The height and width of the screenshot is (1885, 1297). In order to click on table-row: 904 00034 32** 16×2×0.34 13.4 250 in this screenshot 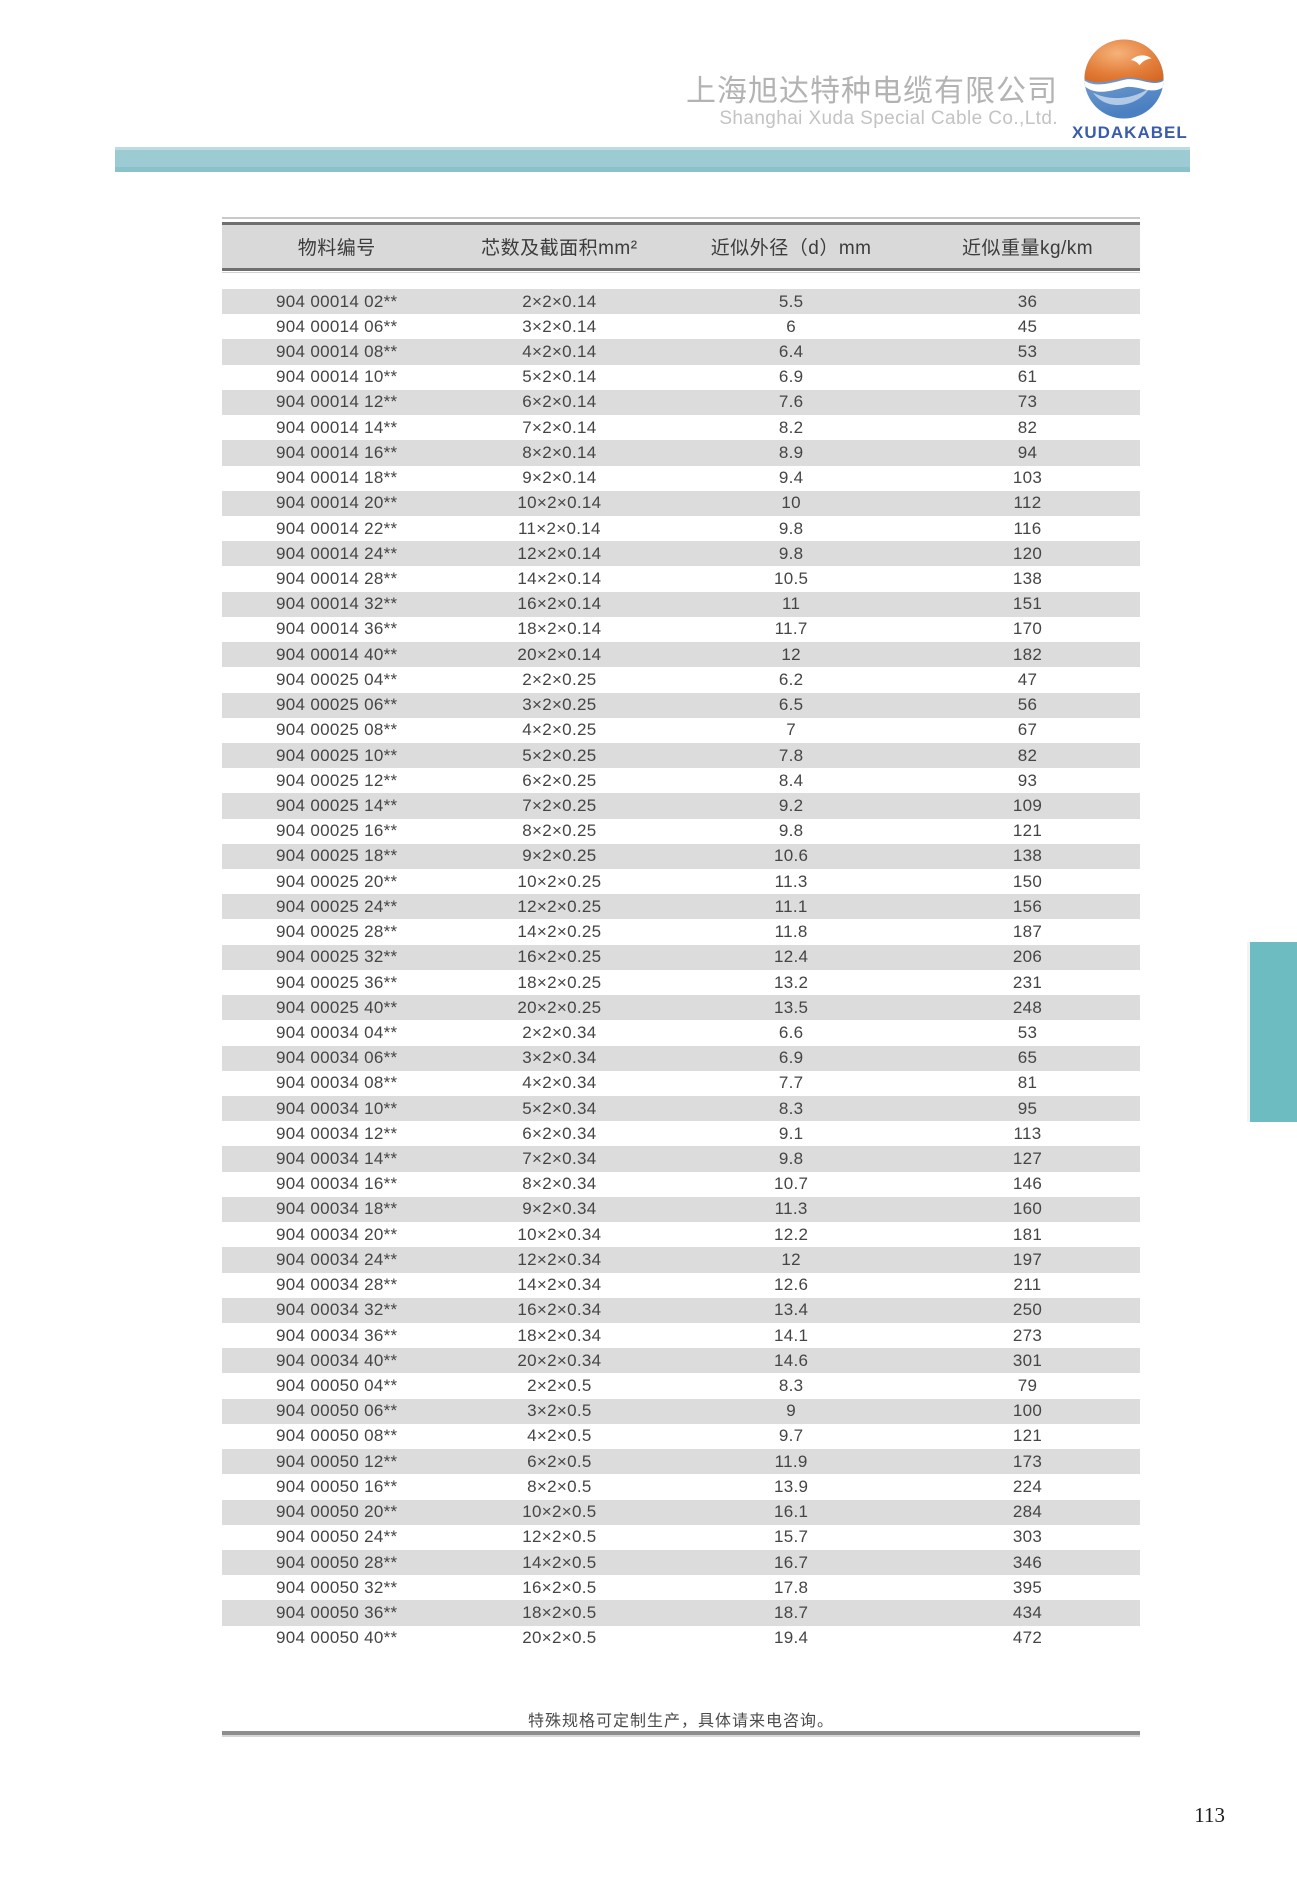, I will do `click(681, 1310)`.